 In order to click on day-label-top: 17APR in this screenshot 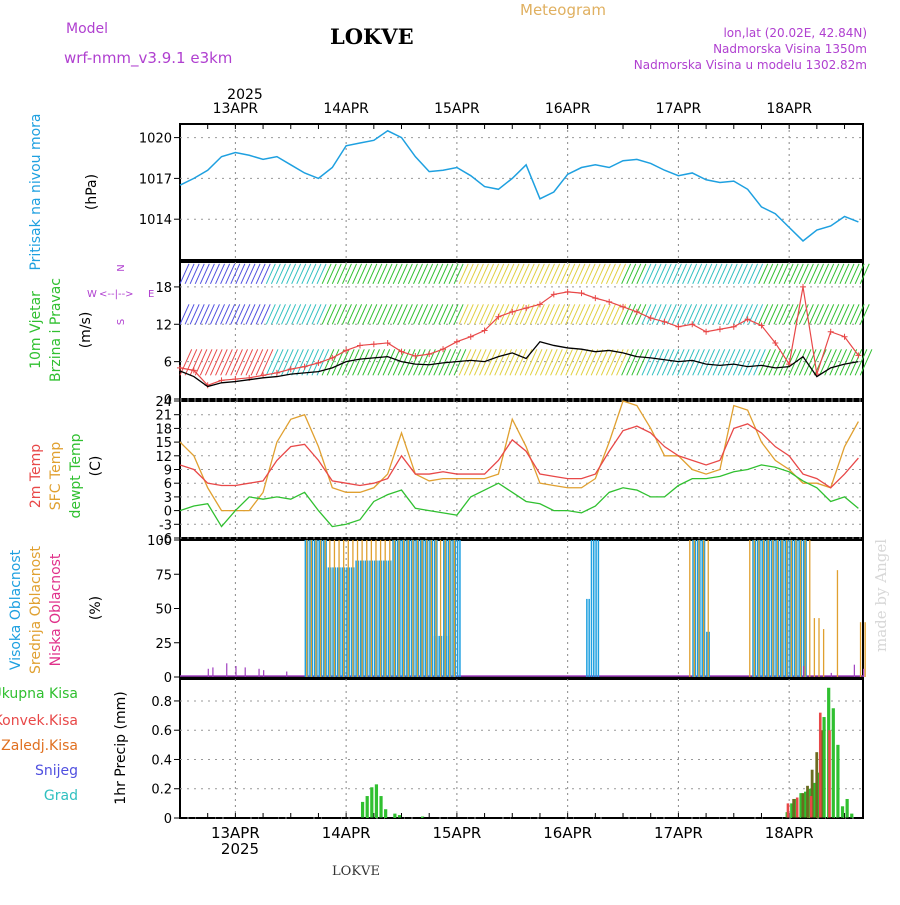, I will do `click(679, 109)`.